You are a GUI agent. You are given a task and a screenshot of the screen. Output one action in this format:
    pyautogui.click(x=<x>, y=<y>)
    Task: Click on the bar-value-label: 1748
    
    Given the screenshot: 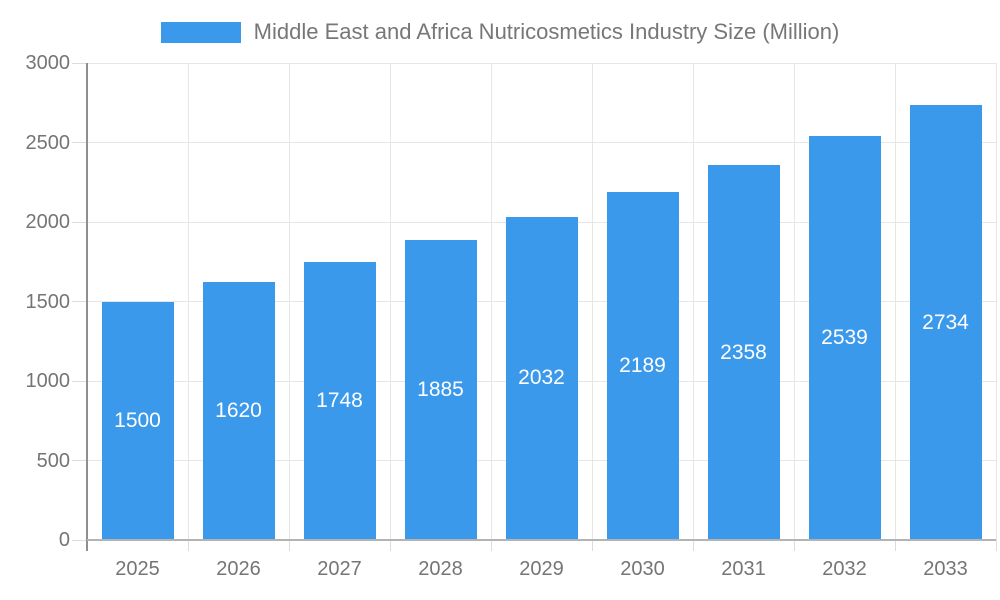 What is the action you would take?
    pyautogui.click(x=339, y=401)
    